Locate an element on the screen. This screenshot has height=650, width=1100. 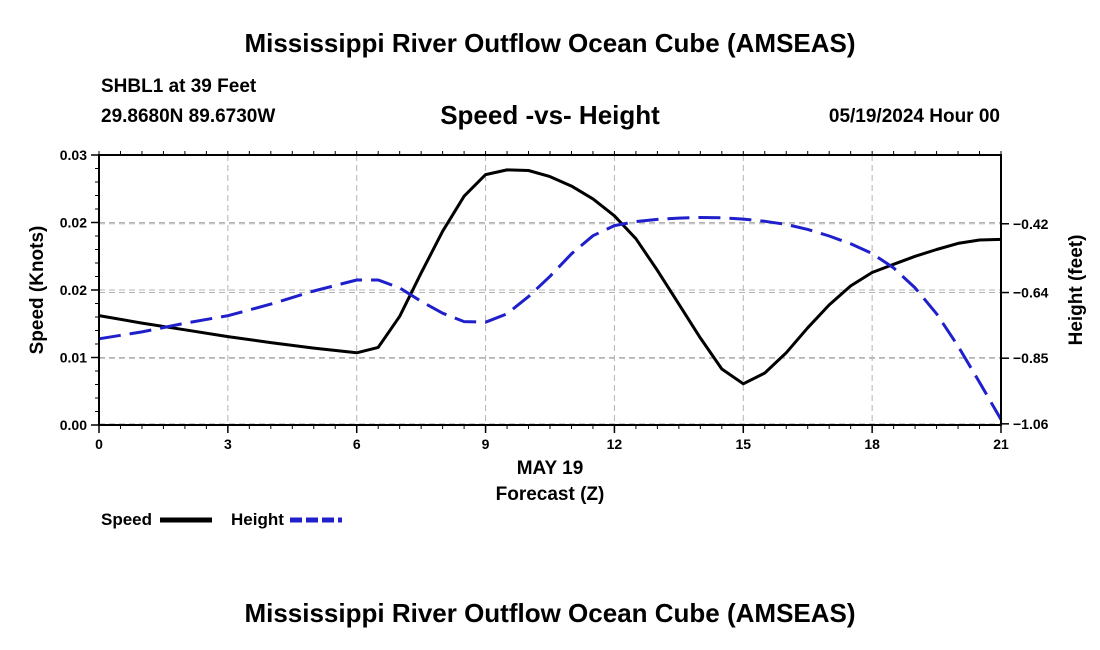
y2-axis-title: Height (feet) is located at coordinates (1076, 290).